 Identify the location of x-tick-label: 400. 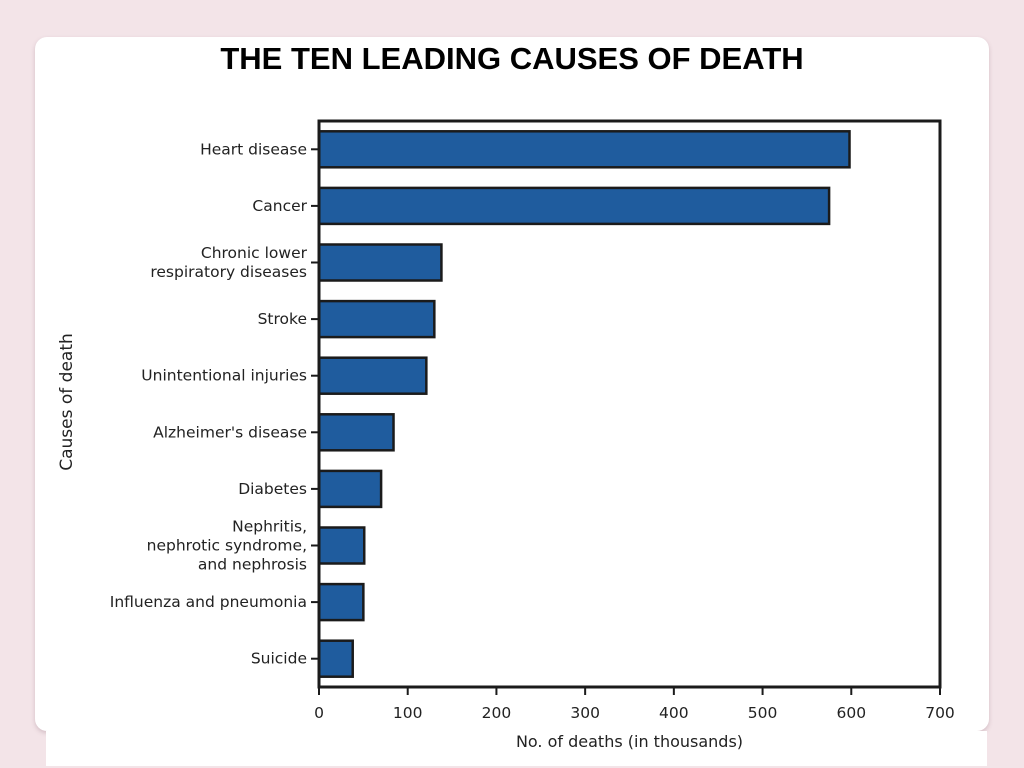
(674, 713).